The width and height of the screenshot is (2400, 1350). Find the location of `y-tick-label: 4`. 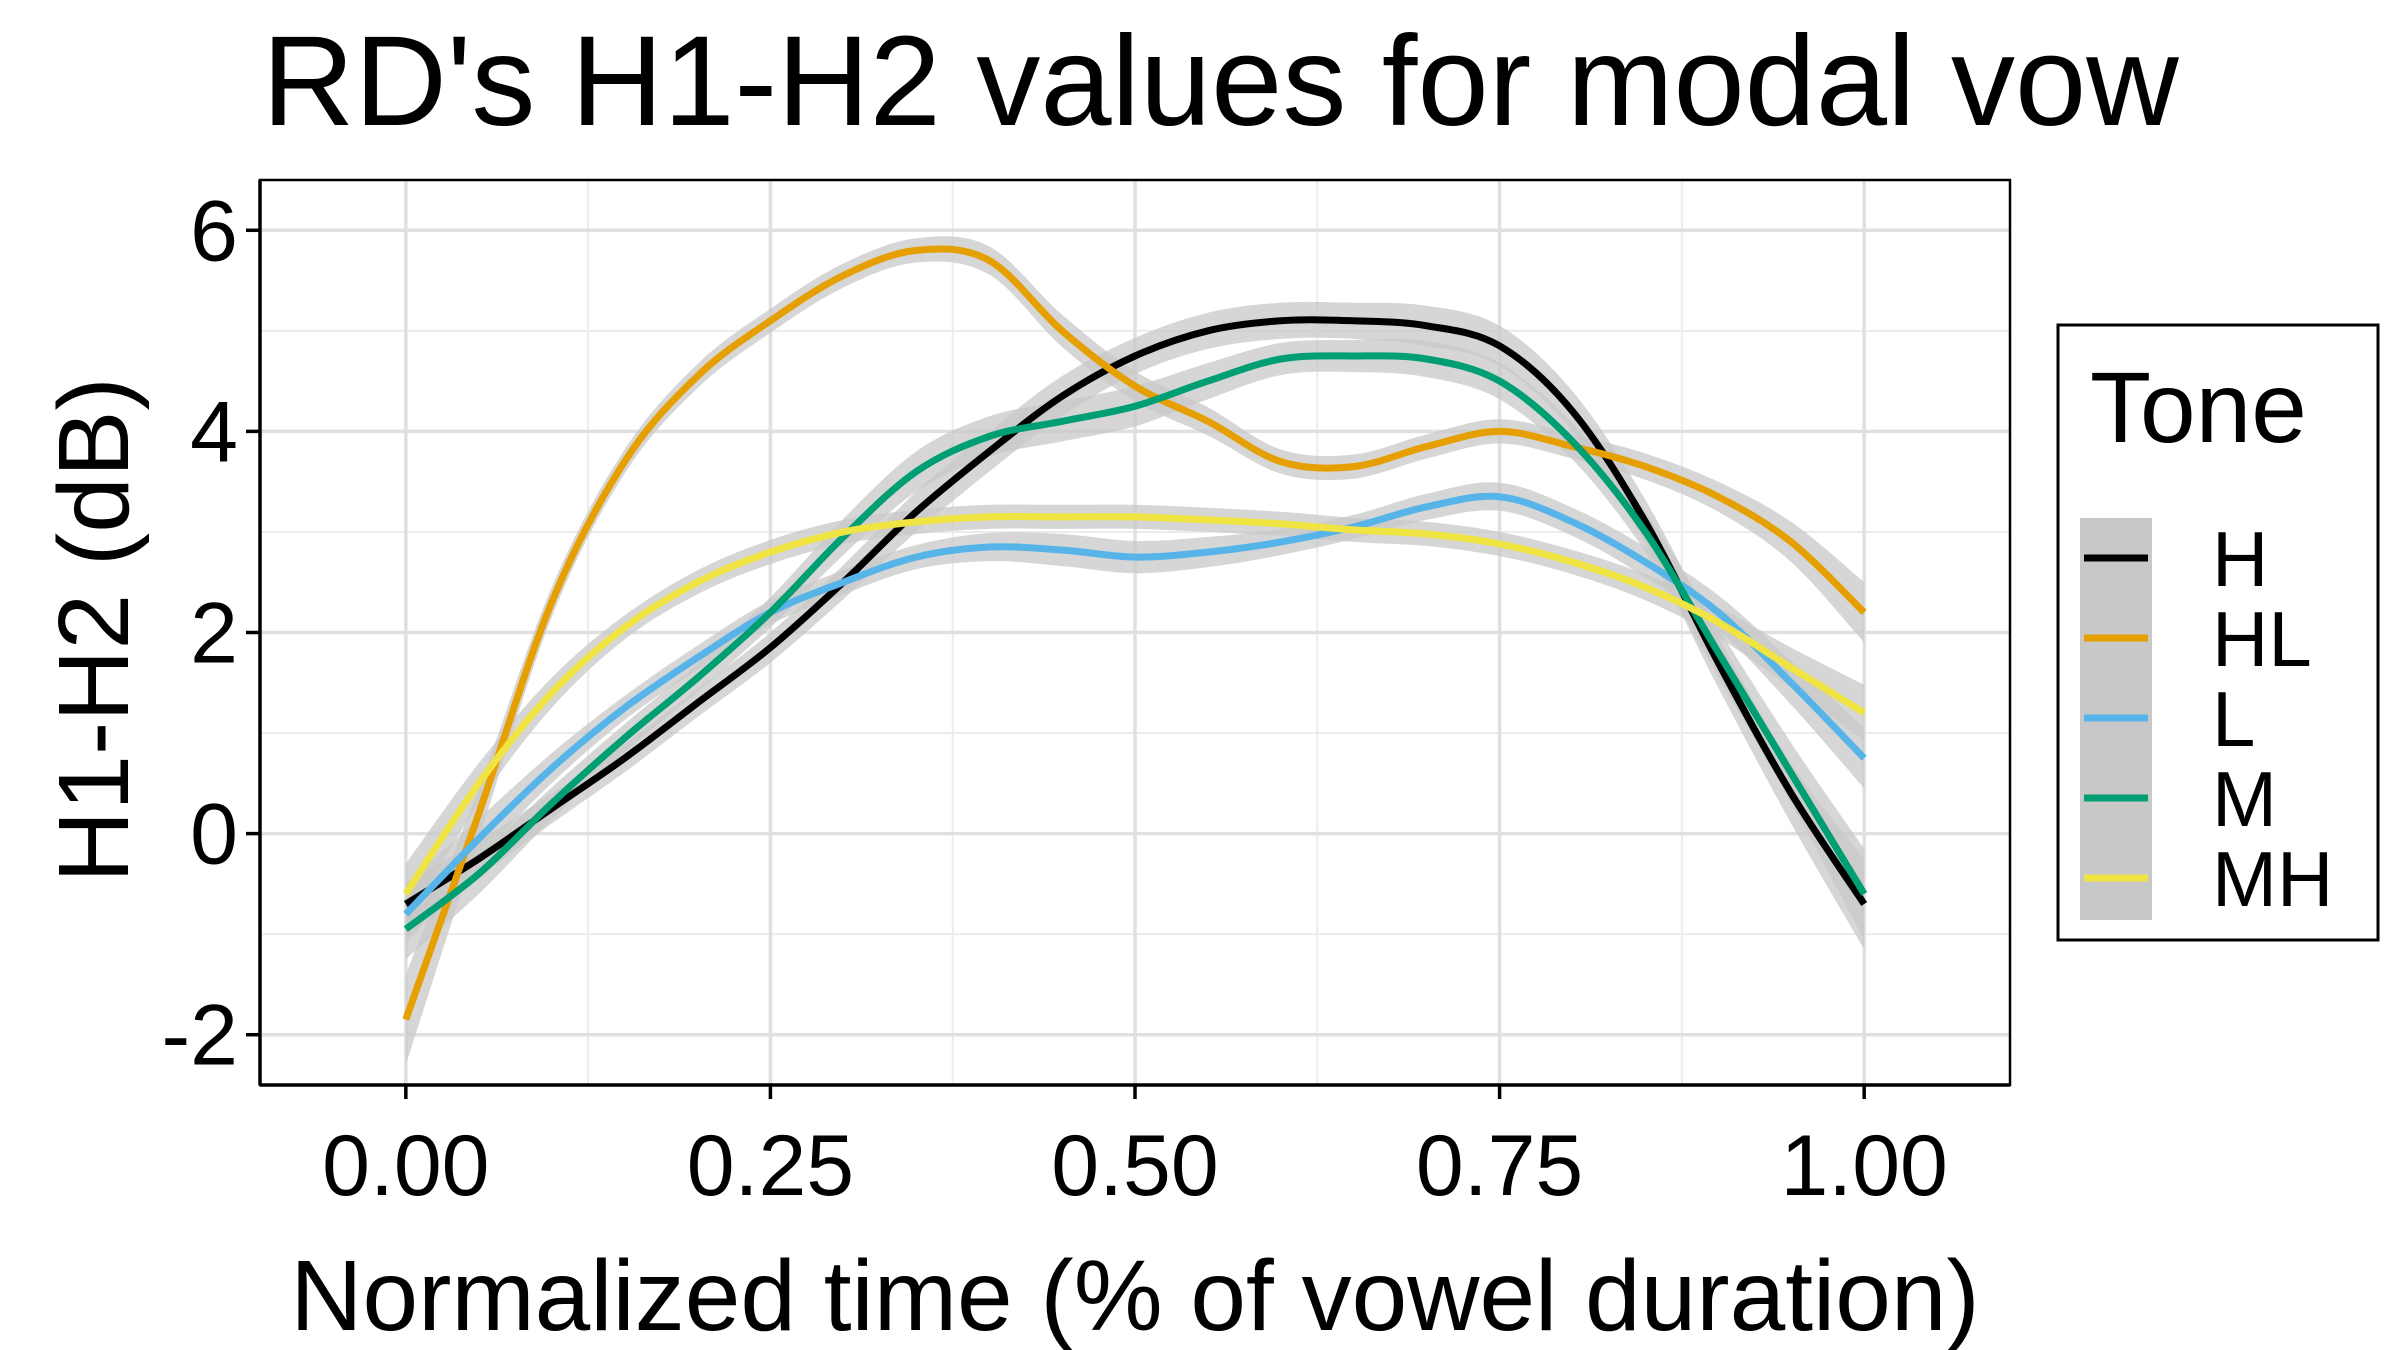

y-tick-label: 4 is located at coordinates (214, 432).